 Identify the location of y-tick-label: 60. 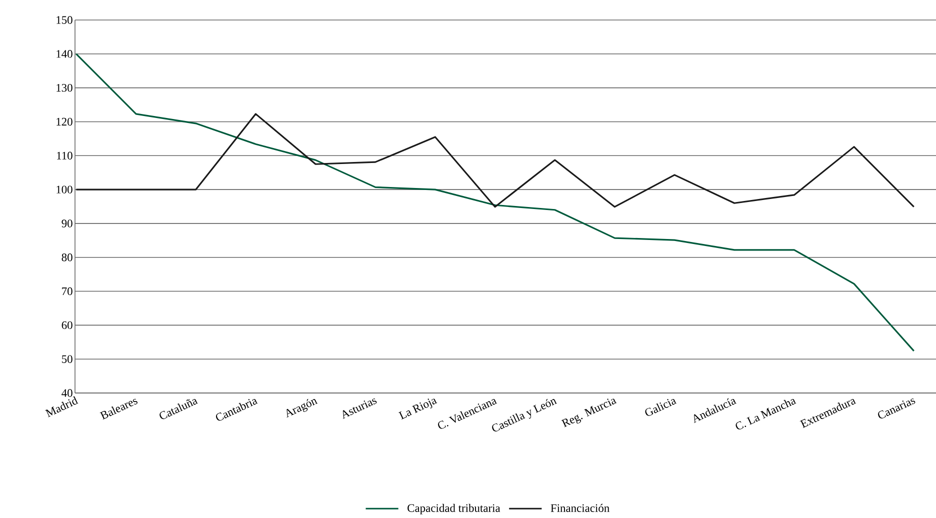
(67, 325).